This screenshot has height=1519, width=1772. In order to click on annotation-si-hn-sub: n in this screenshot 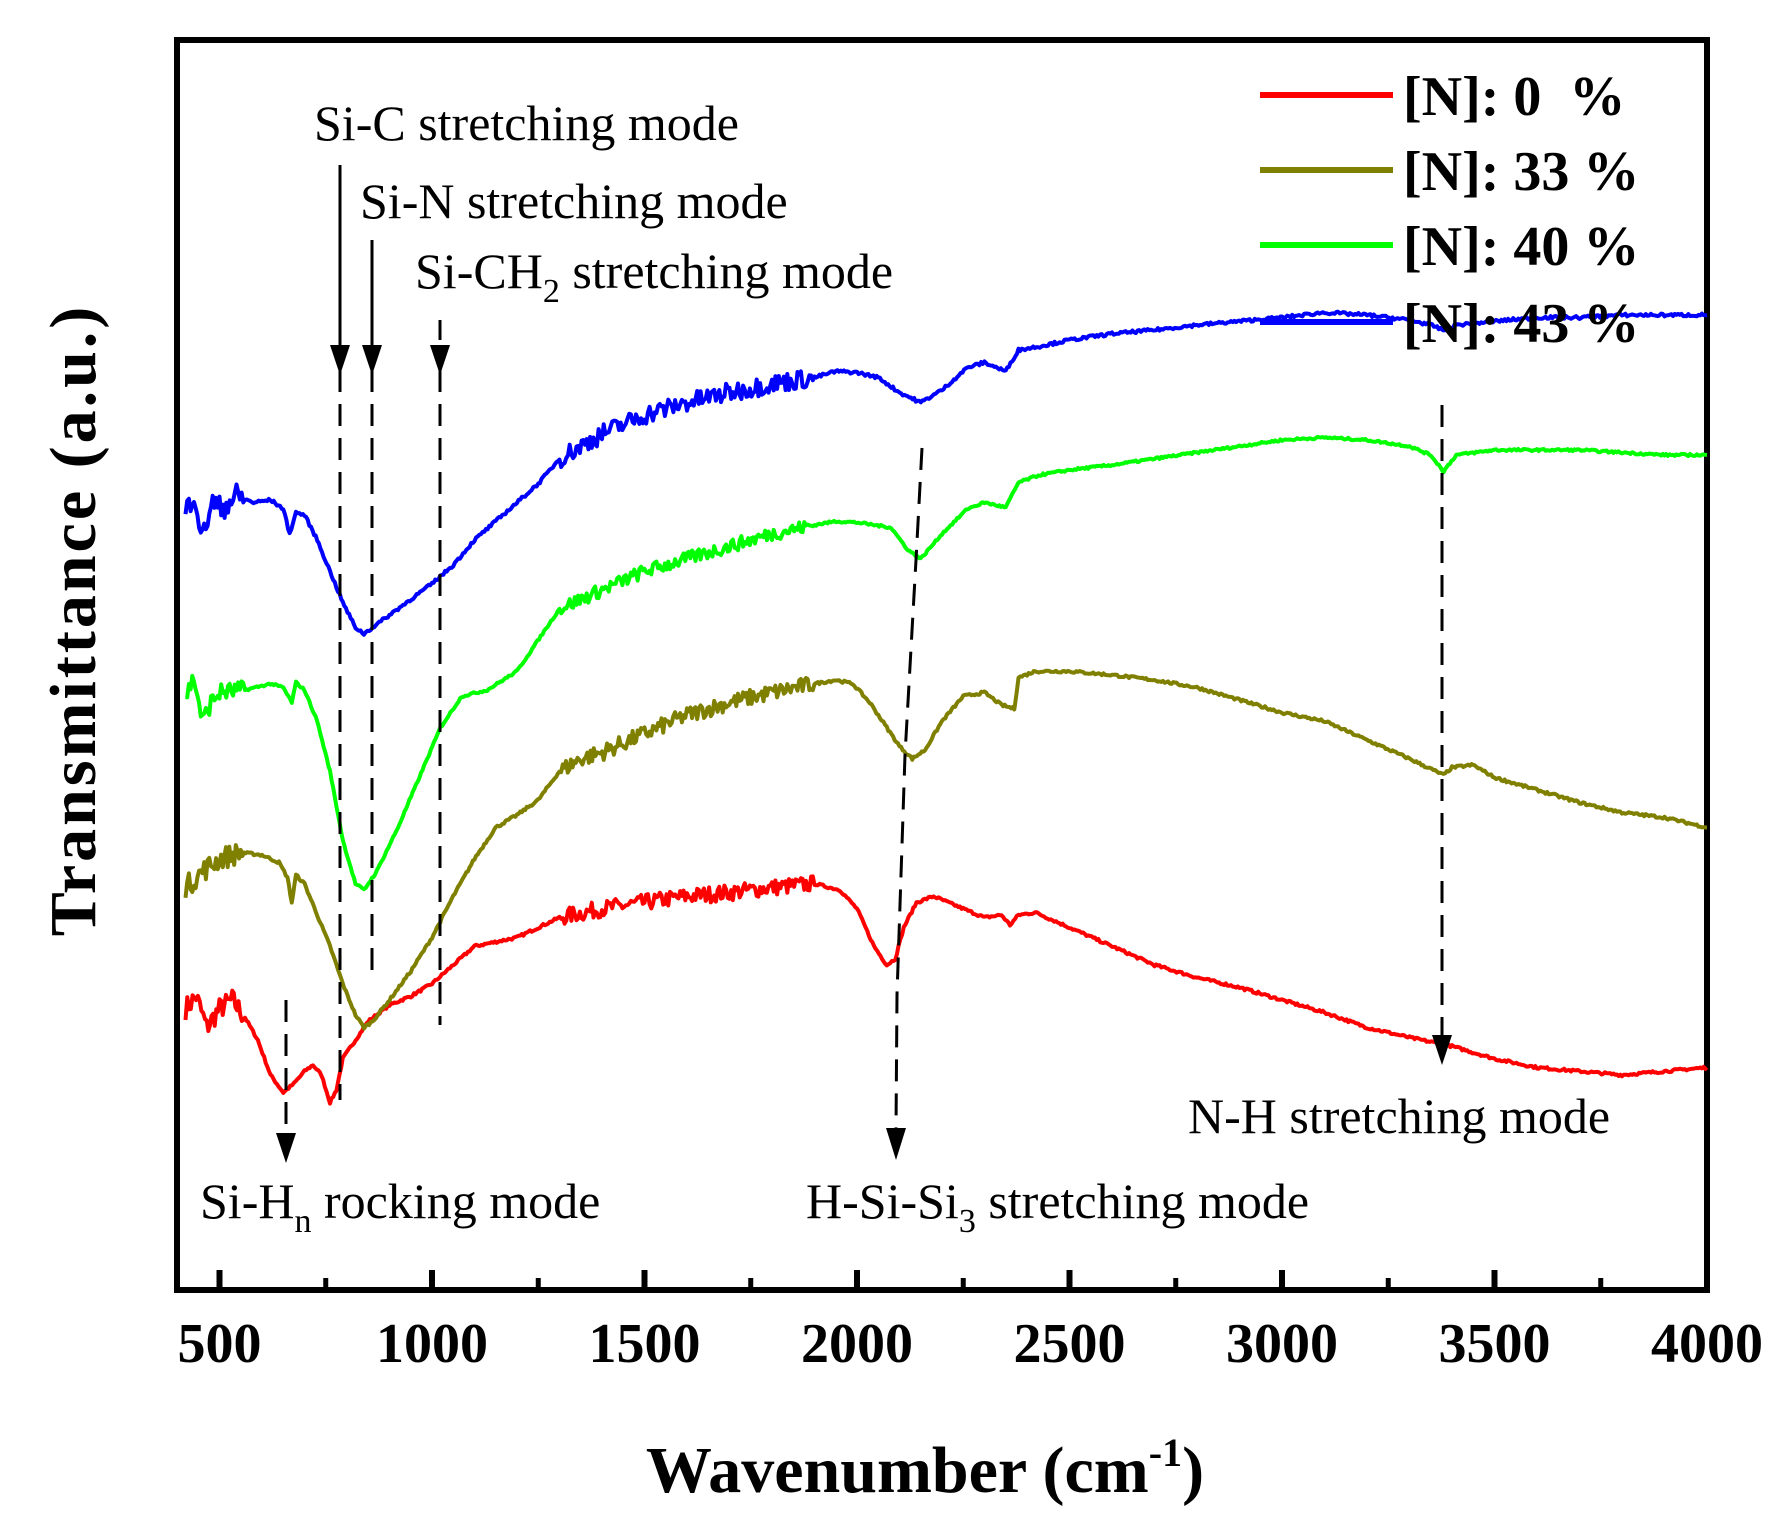, I will do `click(302, 1221)`.